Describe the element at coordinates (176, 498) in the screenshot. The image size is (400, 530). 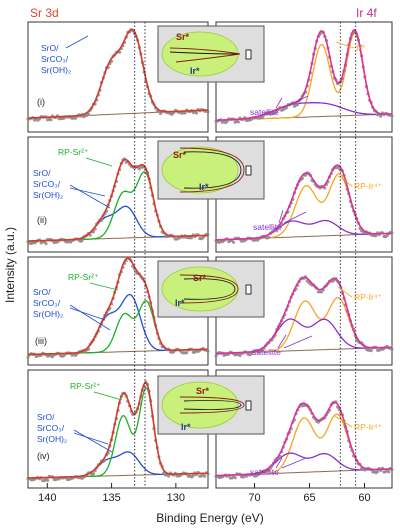
I see `sr-tick-label: 130` at that location.